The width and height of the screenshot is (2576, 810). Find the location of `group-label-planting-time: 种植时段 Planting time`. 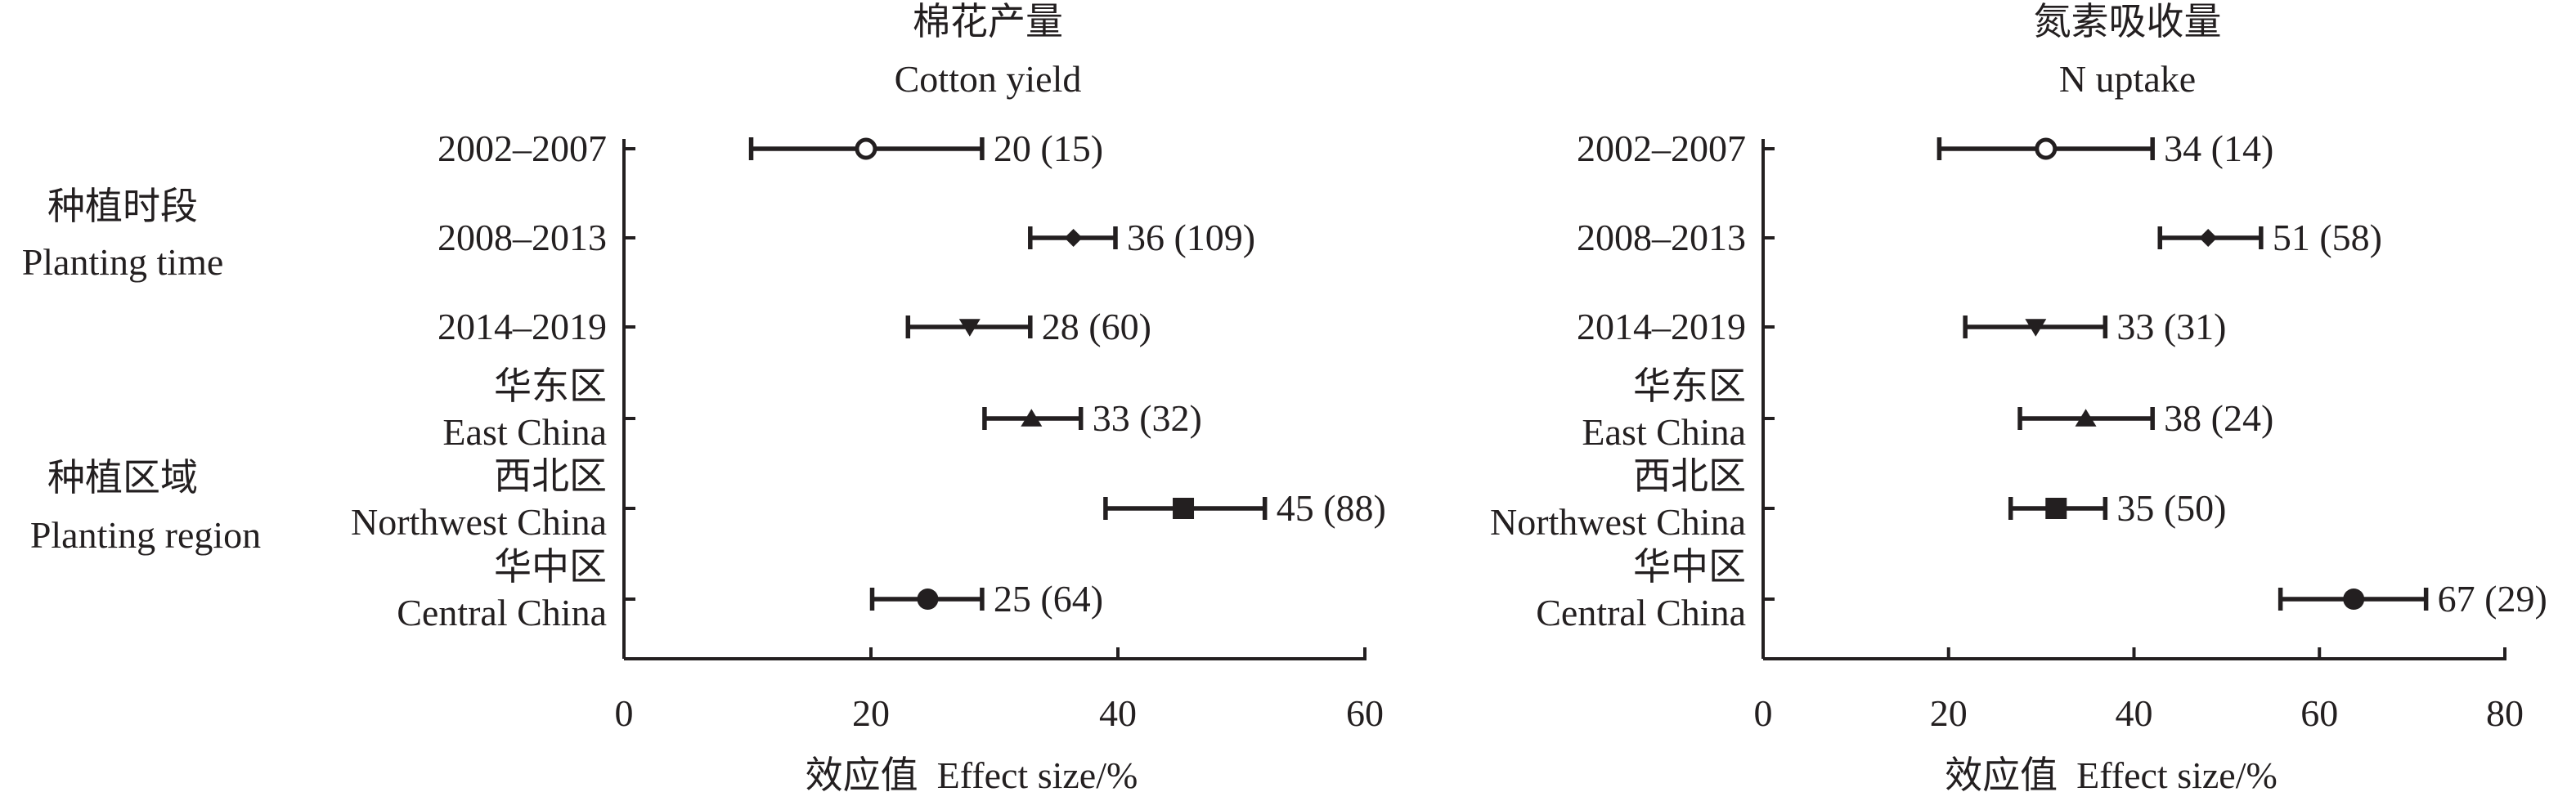

group-label-planting-time: 种植时段 Planting time is located at coordinates (123, 235).